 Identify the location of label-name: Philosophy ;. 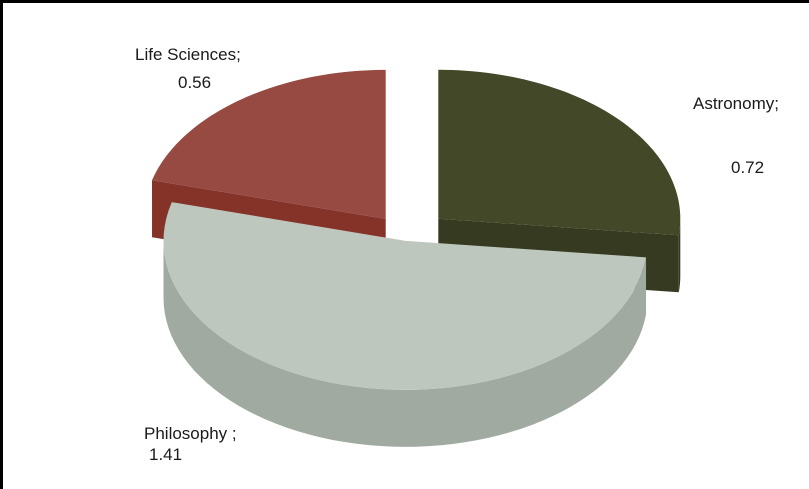
(190, 433).